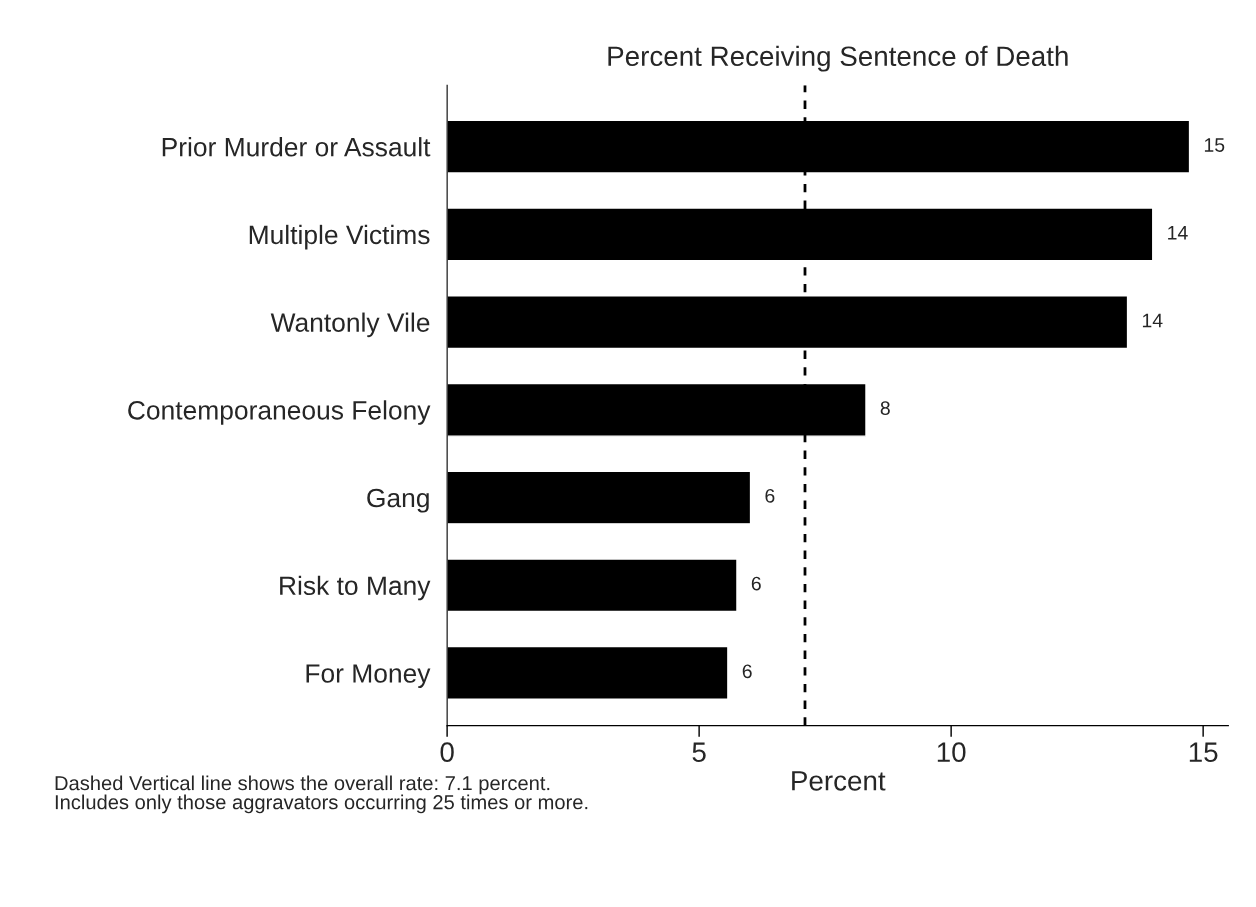  What do you see at coordinates (1203, 752) in the screenshot?
I see `x-tick-label: 15` at bounding box center [1203, 752].